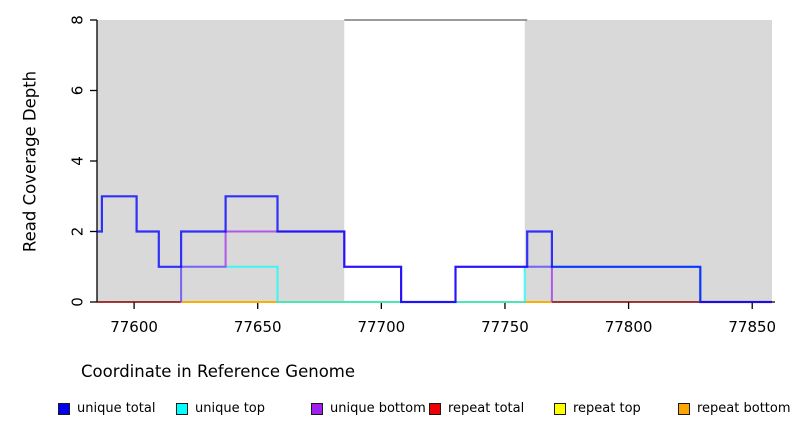 This screenshot has width=792, height=432. What do you see at coordinates (381, 327) in the screenshot?
I see `x-tick-label: 77700` at bounding box center [381, 327].